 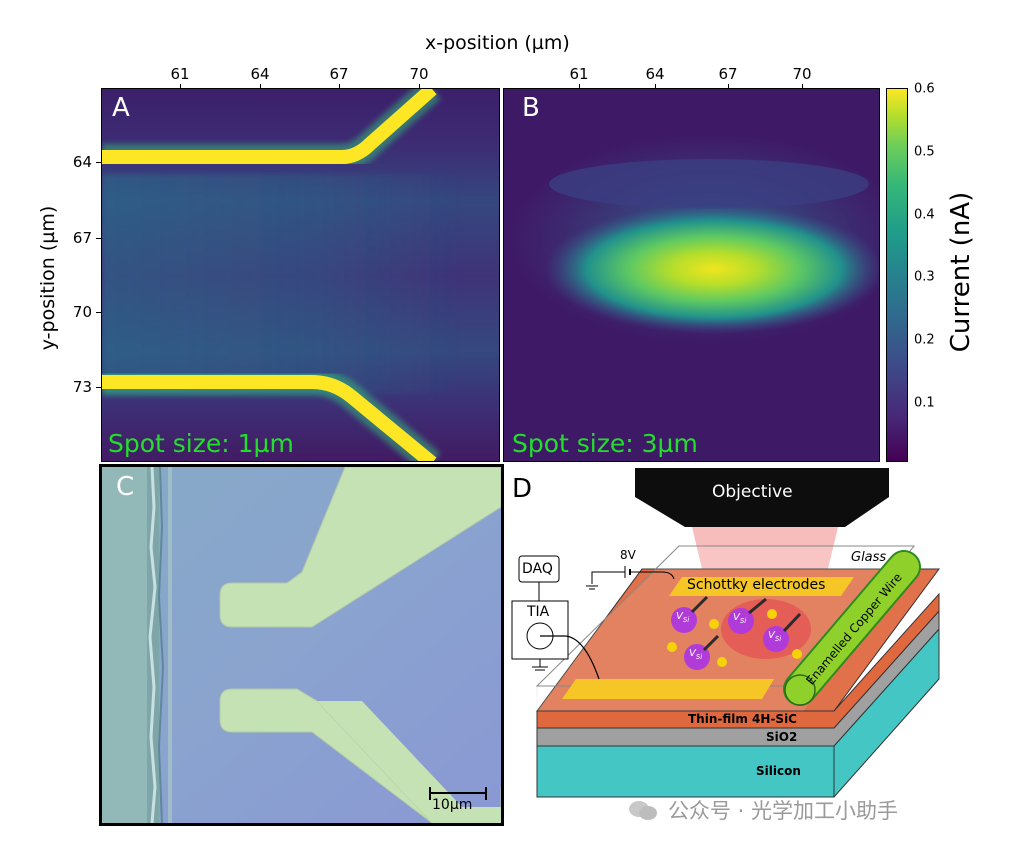 What do you see at coordinates (82, 162) in the screenshot?
I see `y-tick-label: 64` at bounding box center [82, 162].